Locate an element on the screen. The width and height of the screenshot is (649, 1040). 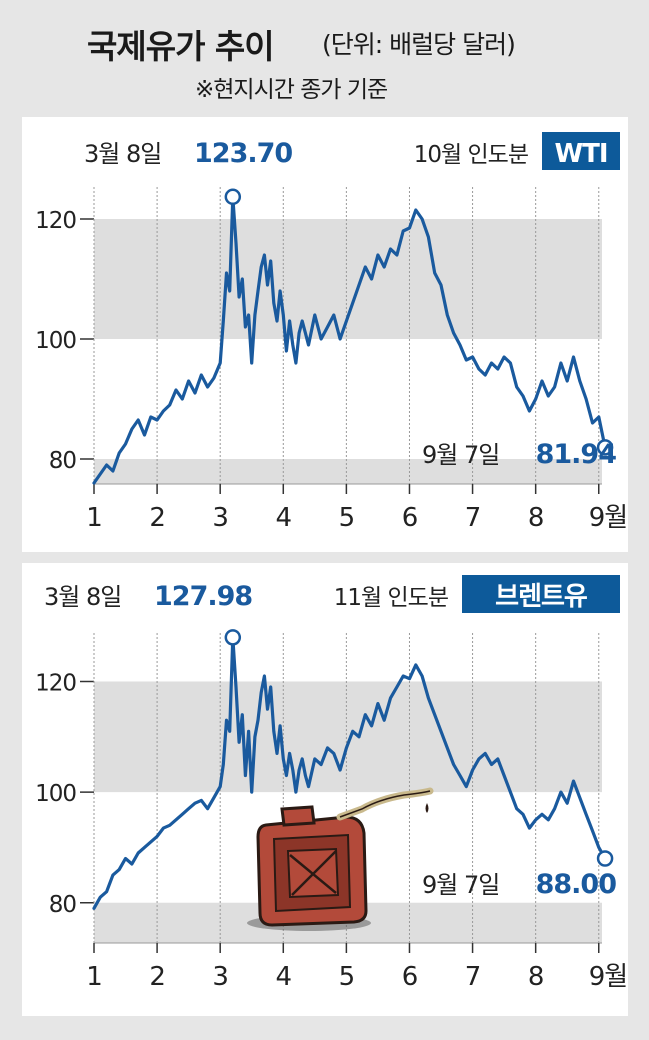
can-spout is located at coordinates (385, 804).